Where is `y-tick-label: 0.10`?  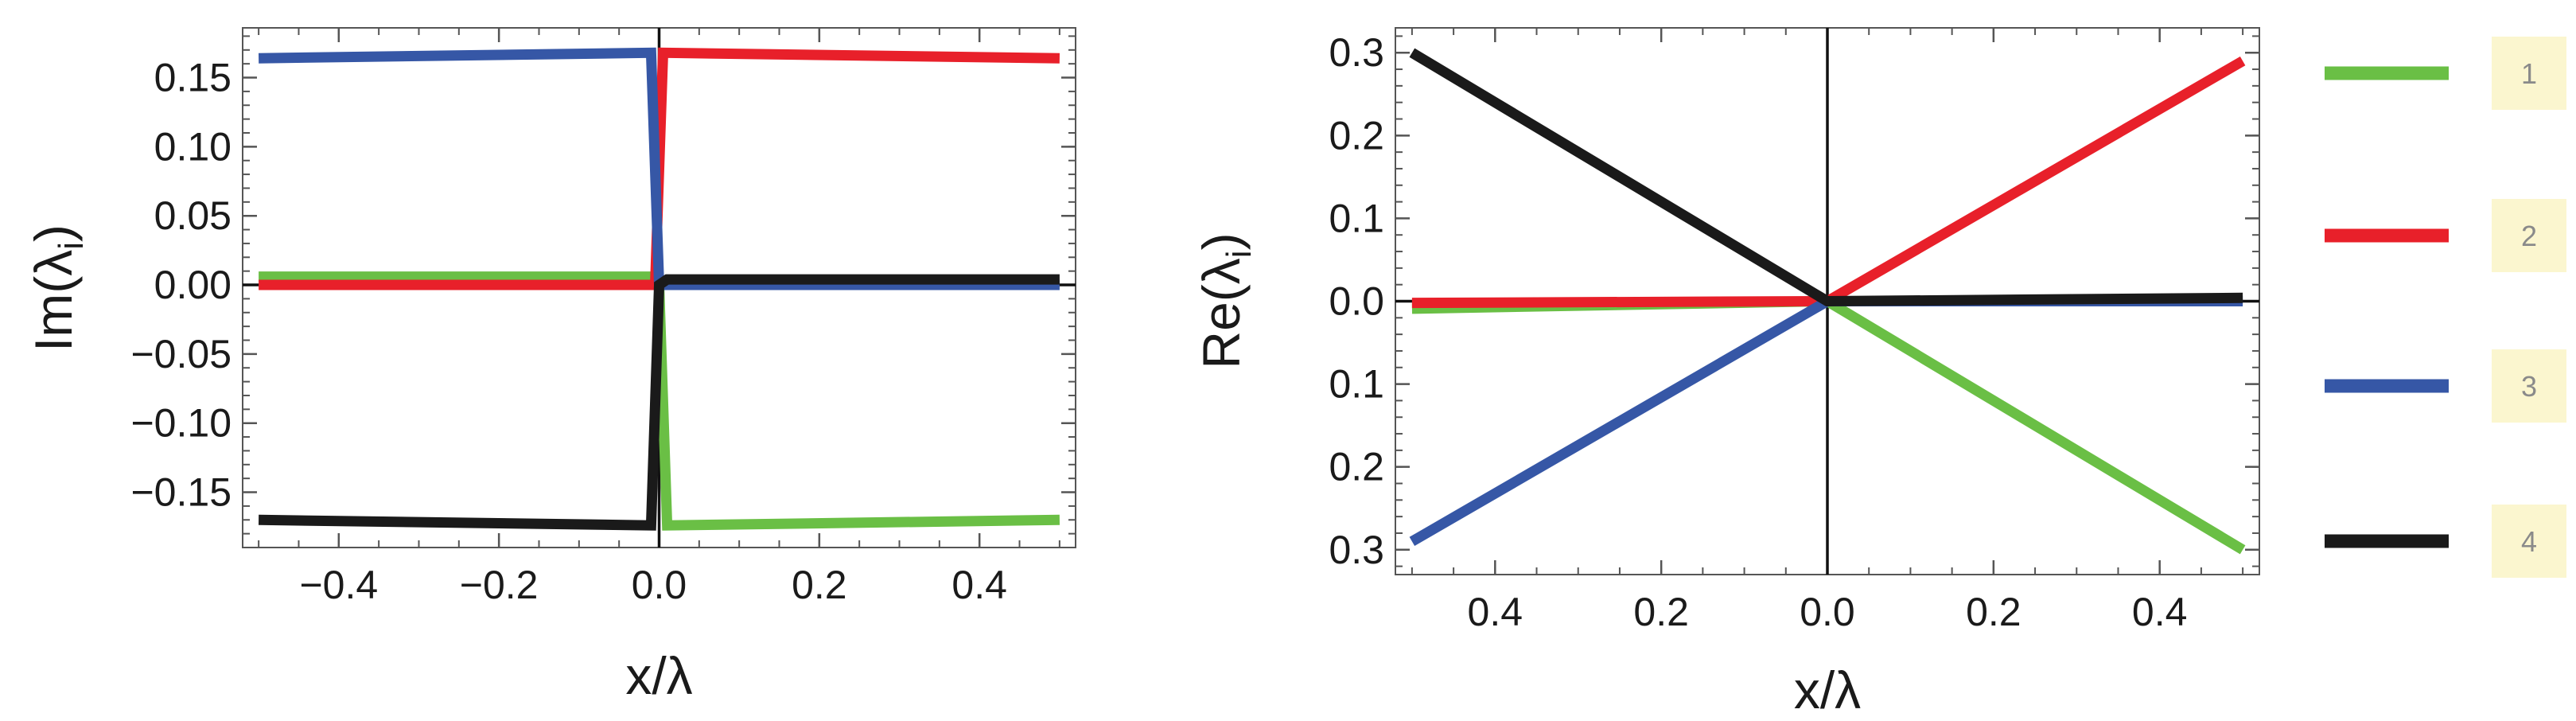 y-tick-label: 0.10 is located at coordinates (193, 146).